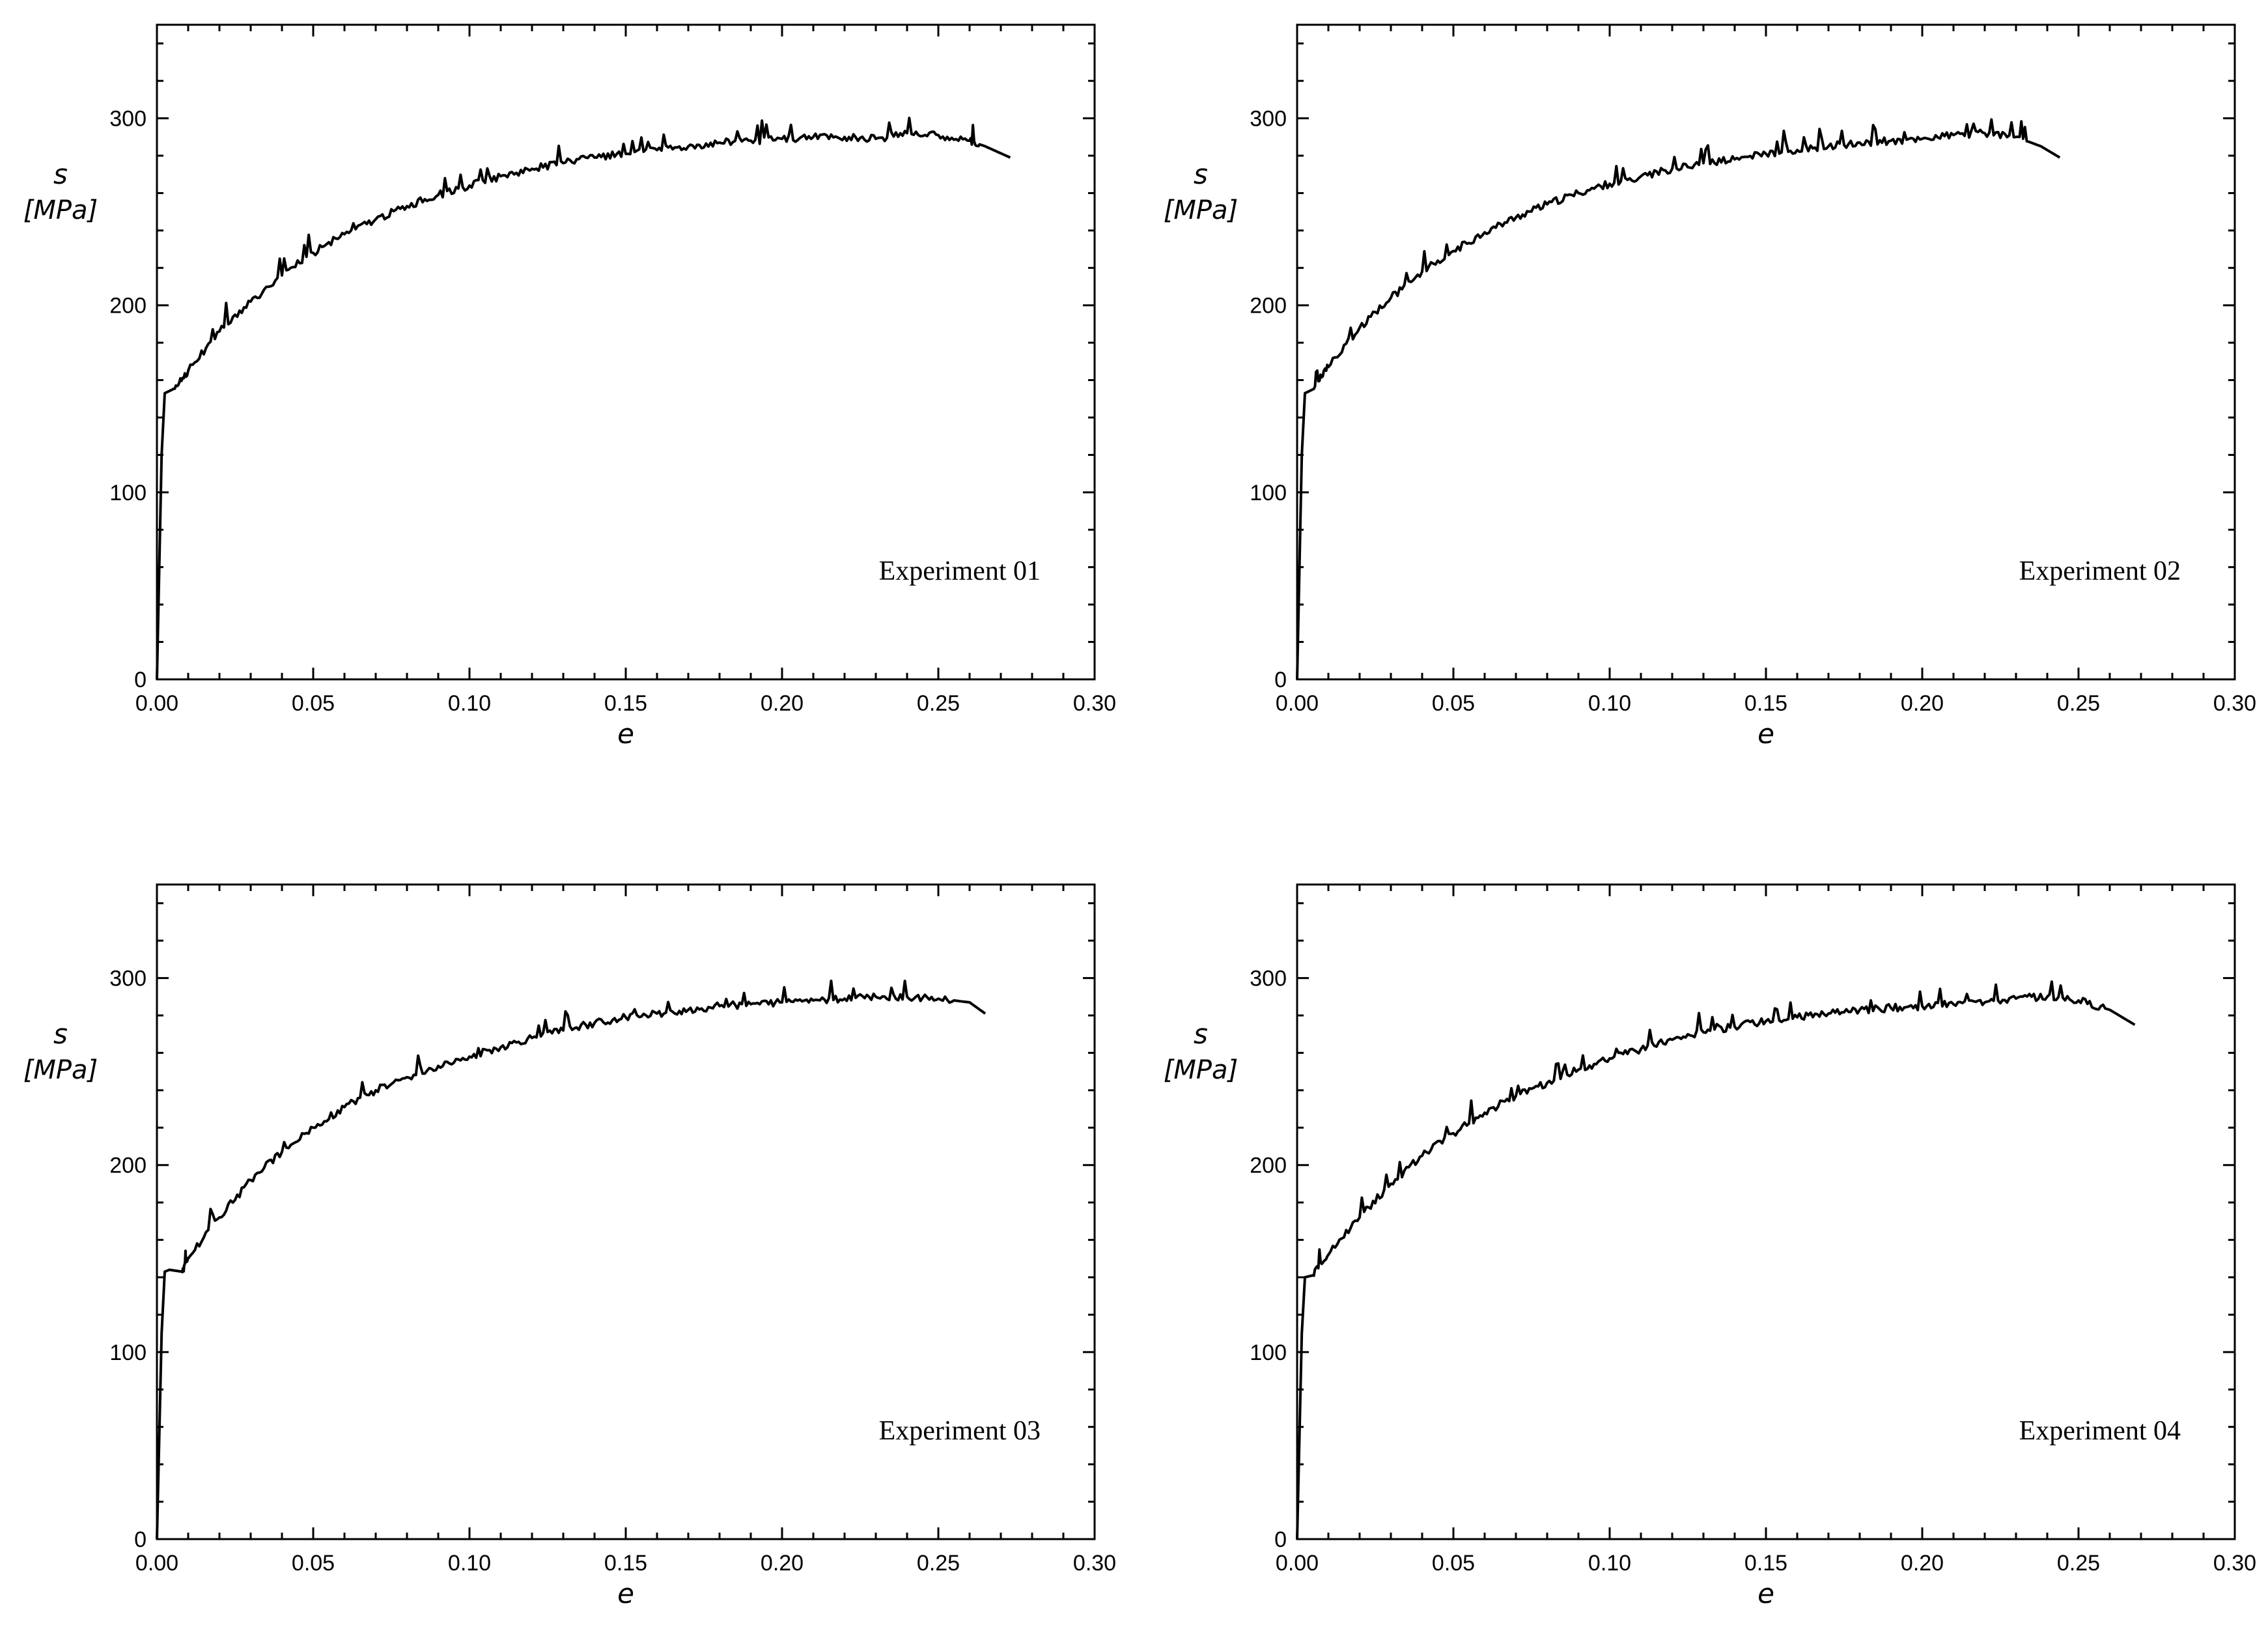 The image size is (2268, 1629). What do you see at coordinates (2100, 1431) in the screenshot?
I see `experiment-label: Experiment 04` at bounding box center [2100, 1431].